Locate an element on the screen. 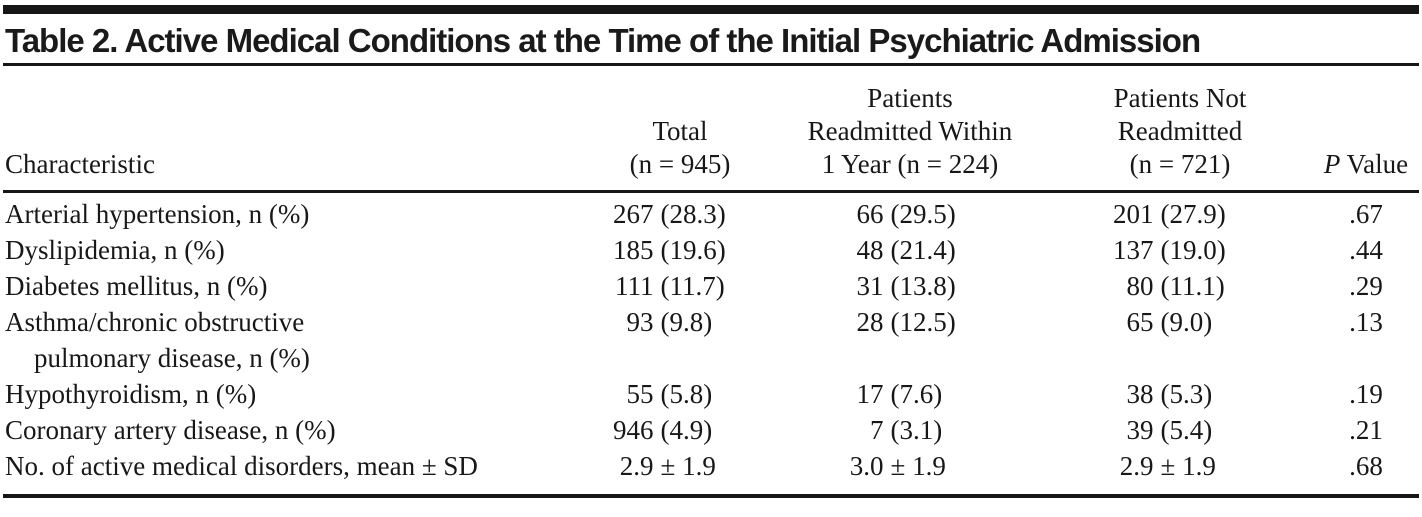  cell-characteristic: Dyslipidemia, n (%) is located at coordinates (115, 250).